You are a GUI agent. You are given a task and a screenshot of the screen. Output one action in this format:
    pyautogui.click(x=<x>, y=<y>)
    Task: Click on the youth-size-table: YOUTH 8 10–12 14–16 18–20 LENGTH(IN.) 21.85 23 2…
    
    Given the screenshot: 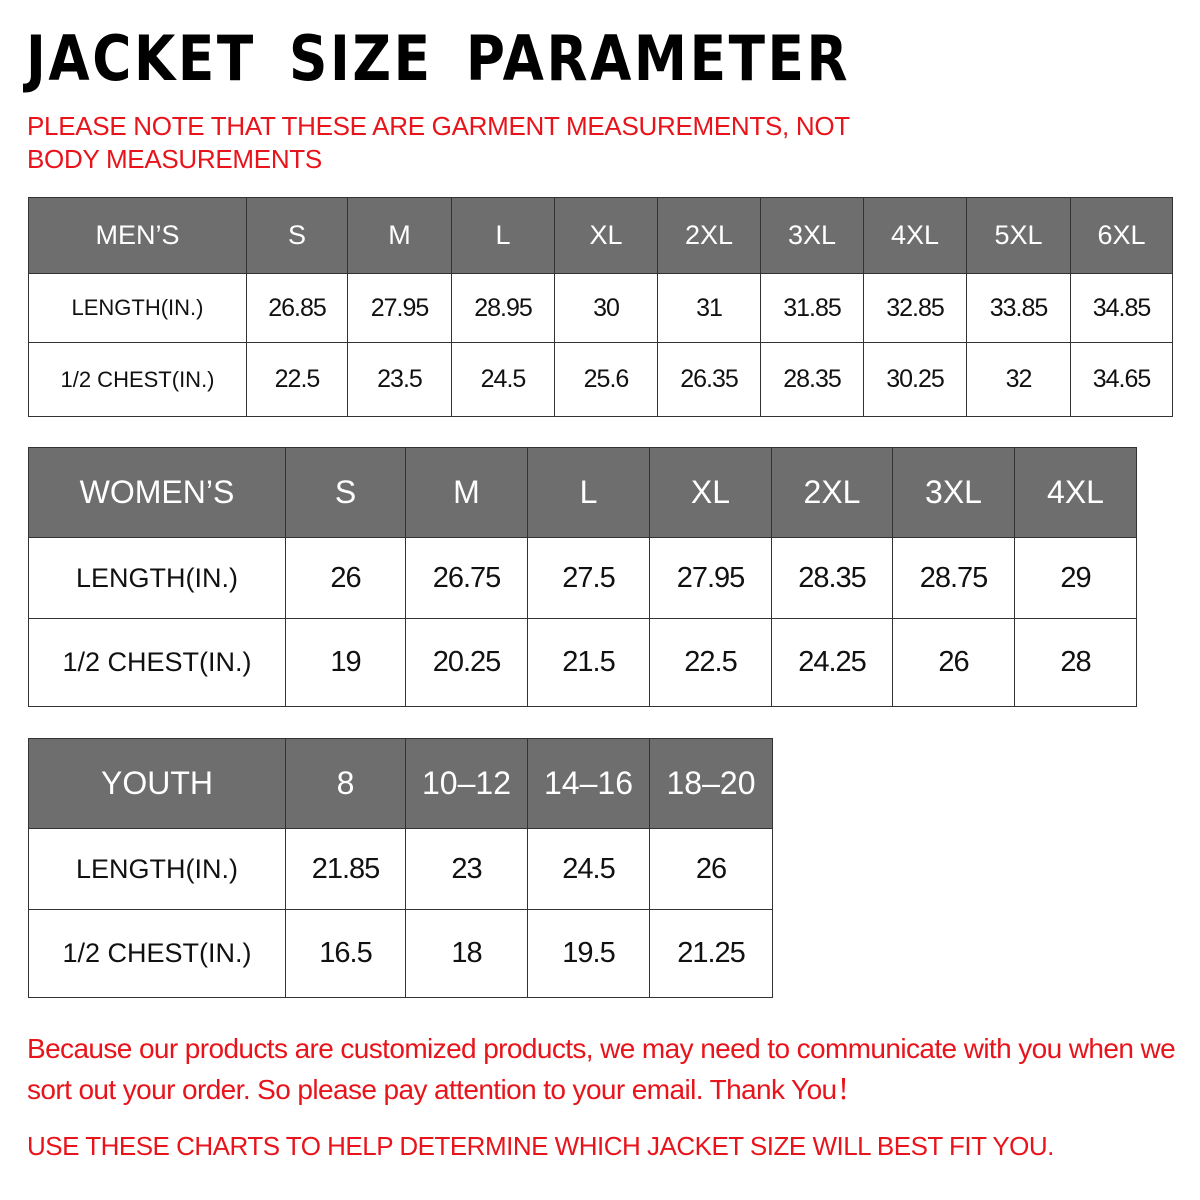 What is the action you would take?
    pyautogui.click(x=400, y=868)
    